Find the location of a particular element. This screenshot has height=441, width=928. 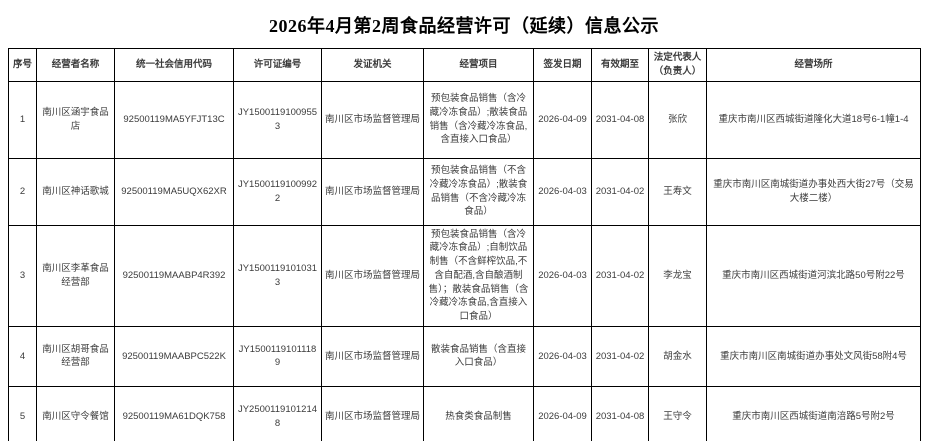

column-header-credit-code: 统一社会信用代码 is located at coordinates (174, 65).